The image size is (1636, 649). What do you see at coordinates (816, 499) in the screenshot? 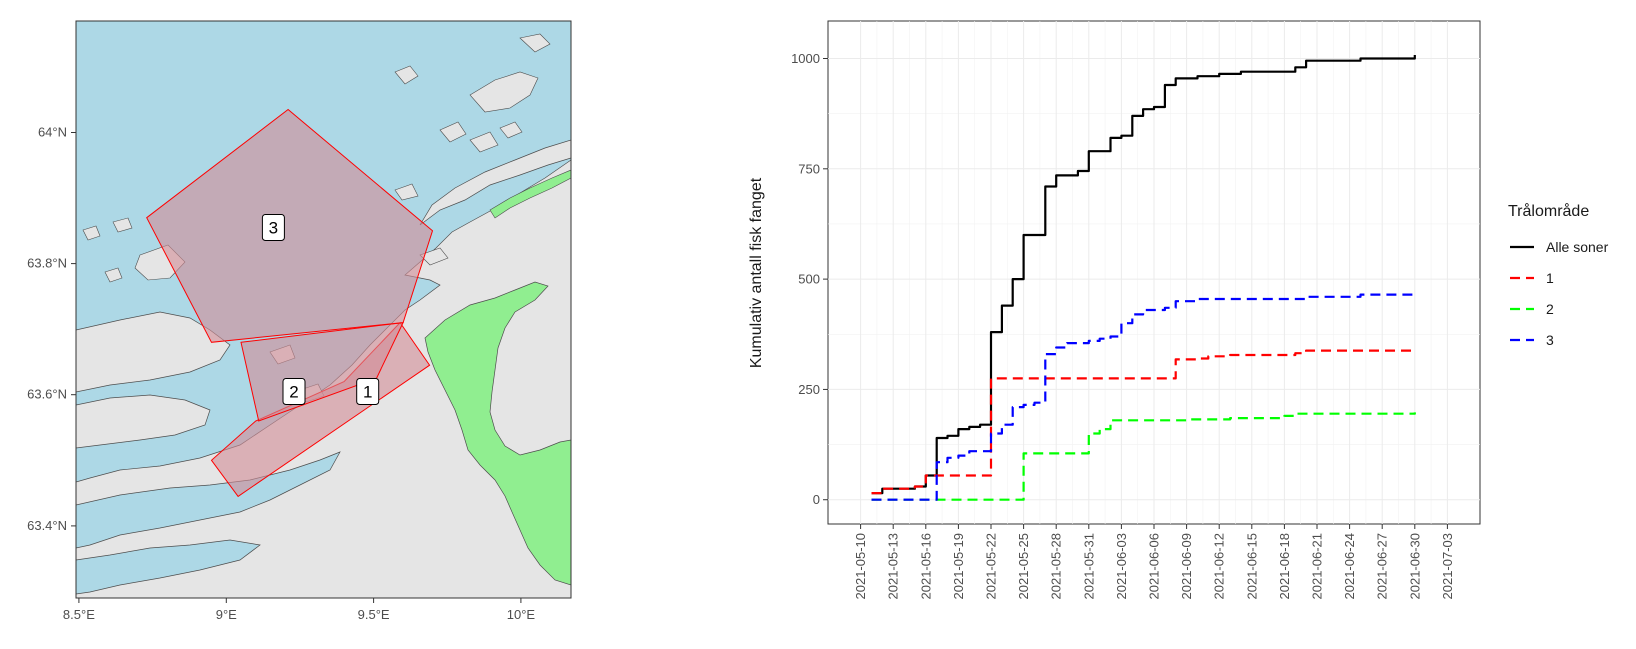
I see `y-tick-label: 0` at bounding box center [816, 499].